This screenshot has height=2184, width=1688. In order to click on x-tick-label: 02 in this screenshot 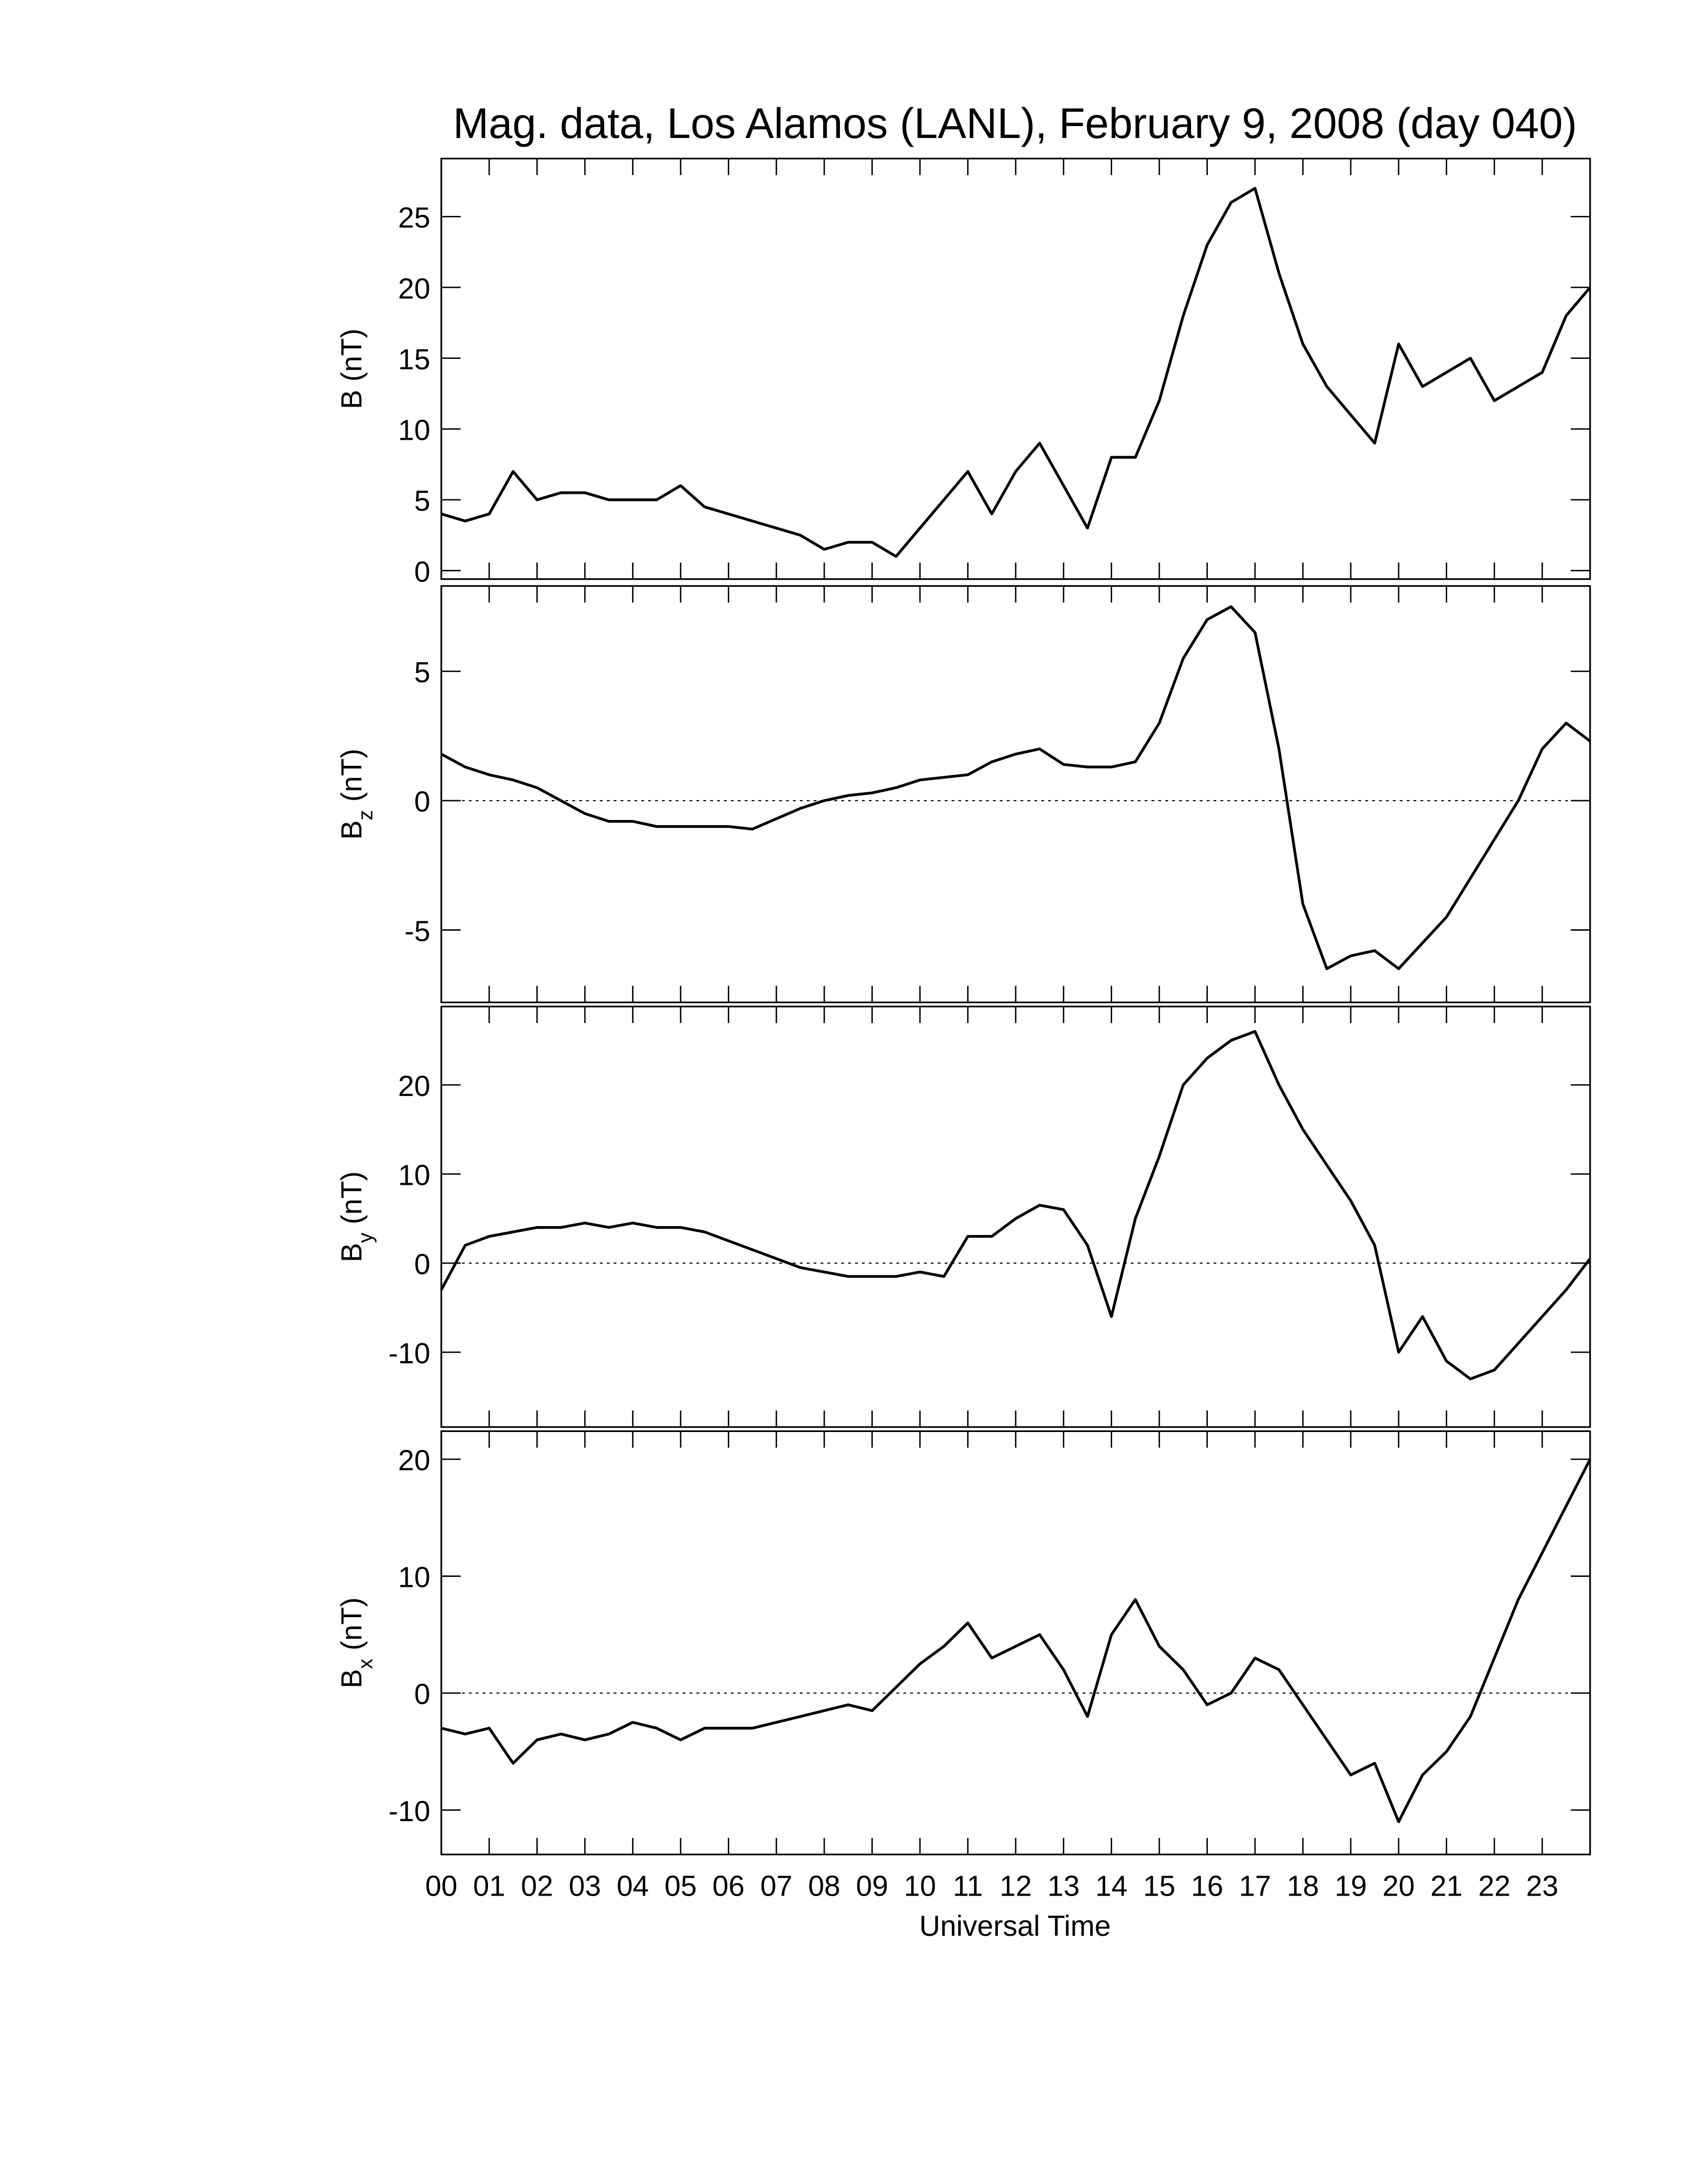, I will do `click(537, 1886)`.